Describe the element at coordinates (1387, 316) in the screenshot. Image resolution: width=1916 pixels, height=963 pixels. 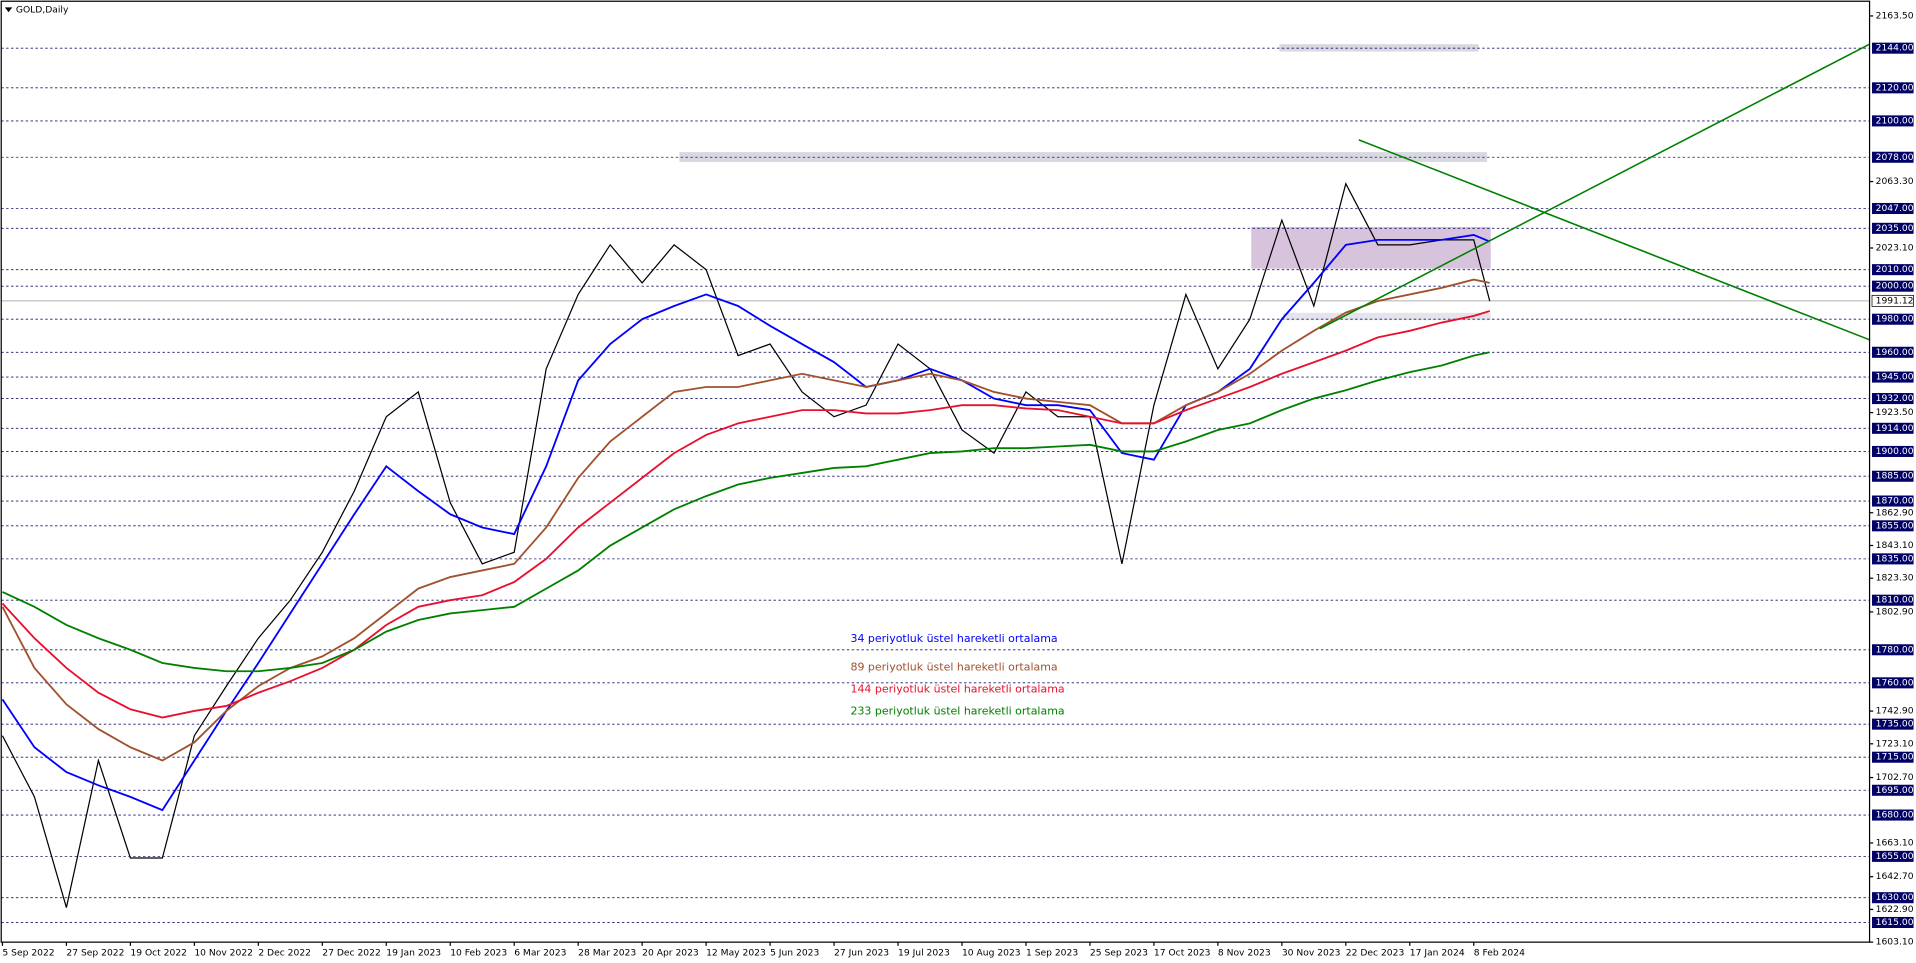
I see `support-zone` at that location.